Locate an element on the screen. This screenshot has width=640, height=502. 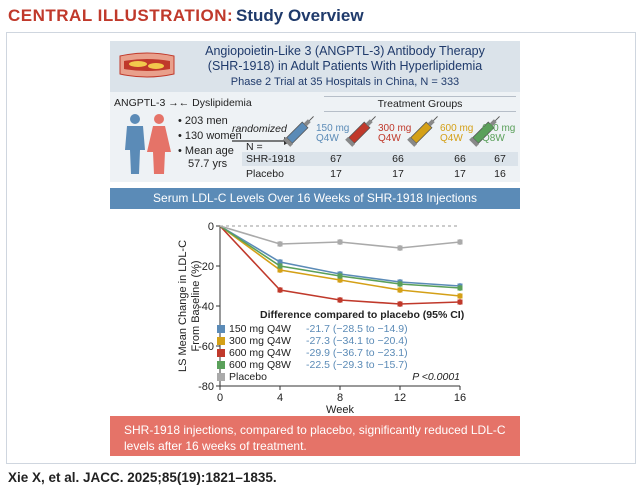
y-axis-label-line1: LS Mean Change in LDL-C is located at coordinates (183, 306).